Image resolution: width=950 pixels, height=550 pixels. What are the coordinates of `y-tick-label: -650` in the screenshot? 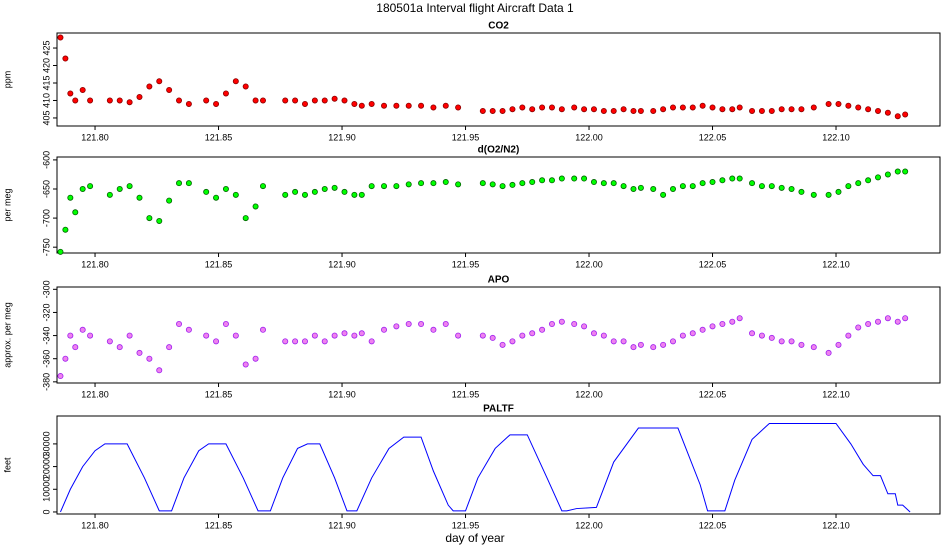 It's located at (46, 189).